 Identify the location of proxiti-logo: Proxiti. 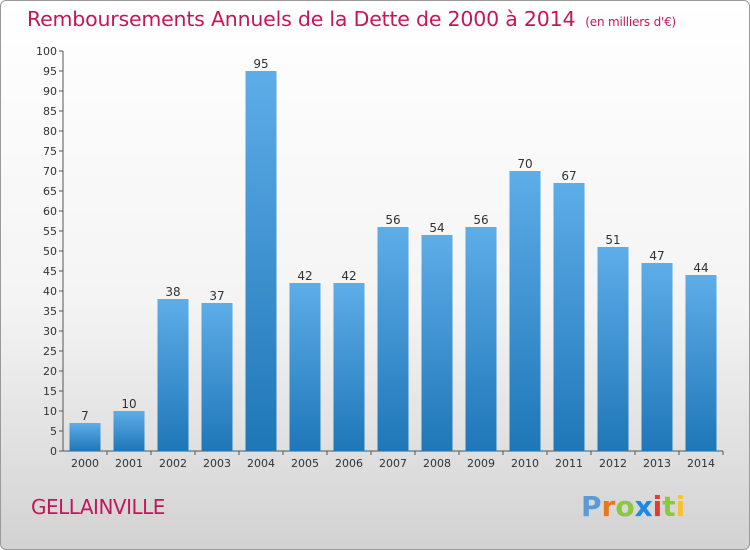
(633, 506).